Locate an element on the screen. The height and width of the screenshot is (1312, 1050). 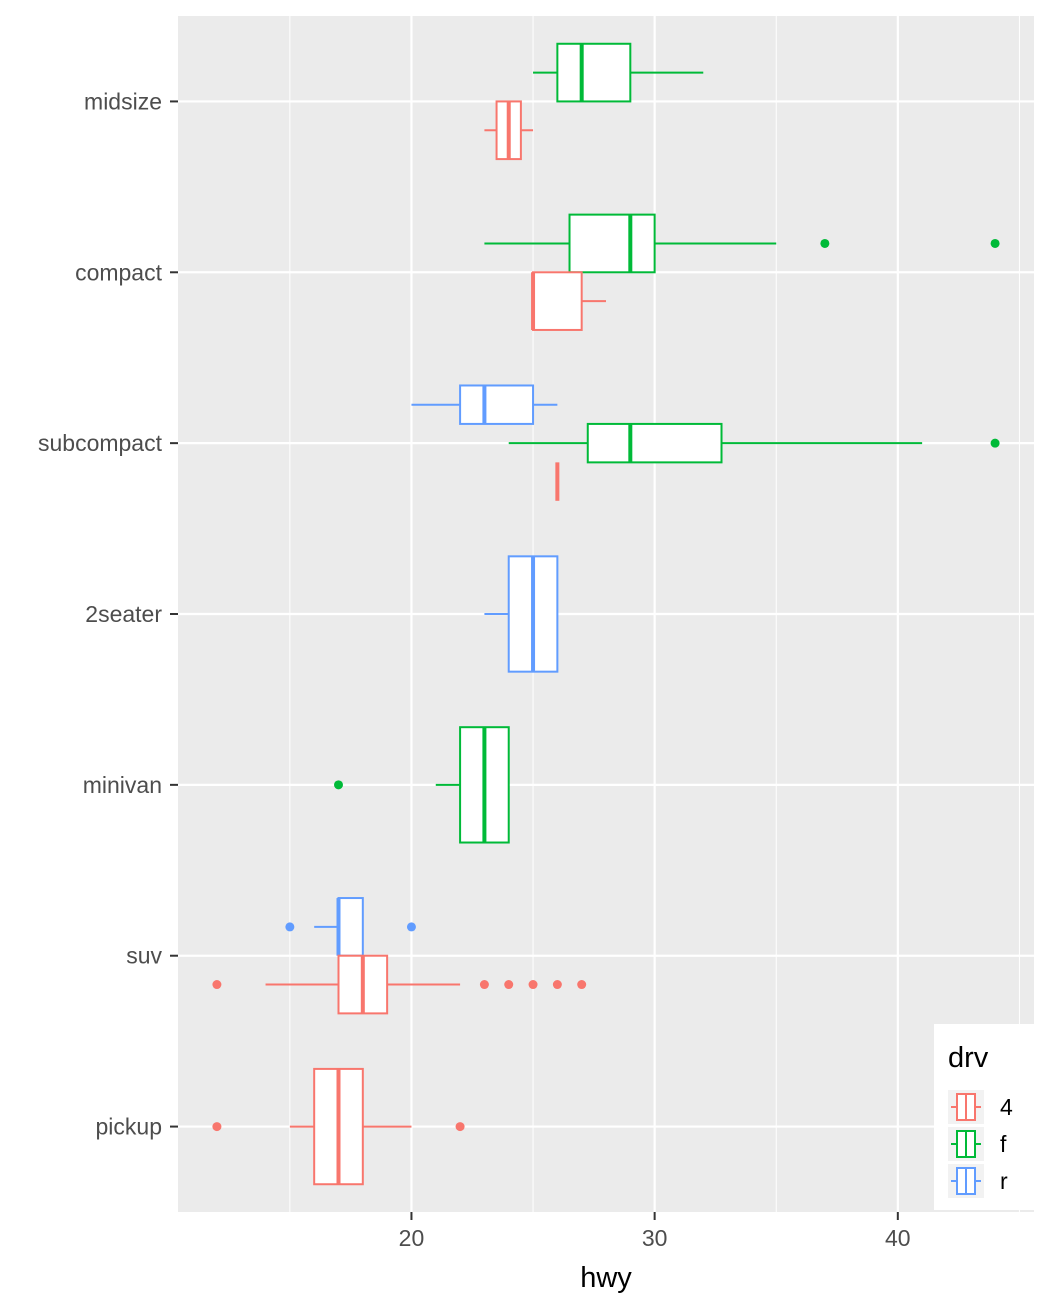
legend-key-f is located at coordinates (966, 1144).